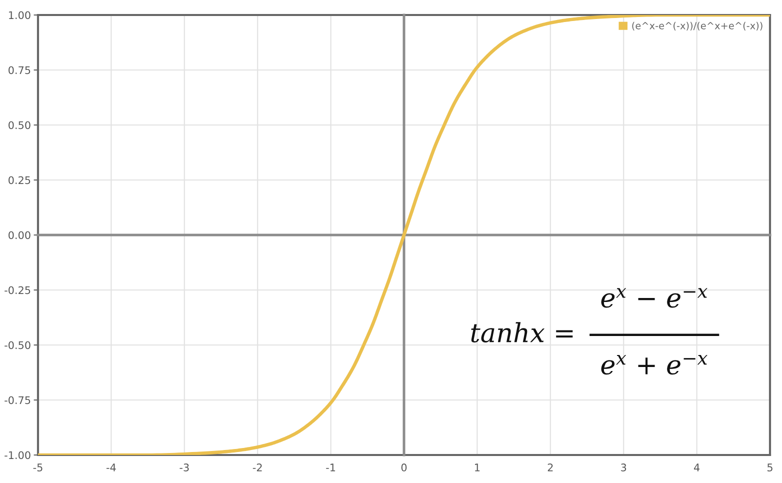 The height and width of the screenshot is (483, 782). What do you see at coordinates (654, 298) in the screenshot?
I see `annotation: e$^{x}$ − e$^{−x}$` at bounding box center [654, 298].